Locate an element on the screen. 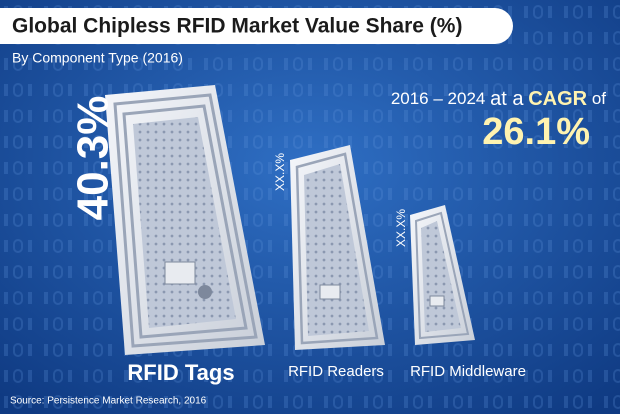 The height and width of the screenshot is (414, 620). item-label: RFID Middleware is located at coordinates (468, 371).